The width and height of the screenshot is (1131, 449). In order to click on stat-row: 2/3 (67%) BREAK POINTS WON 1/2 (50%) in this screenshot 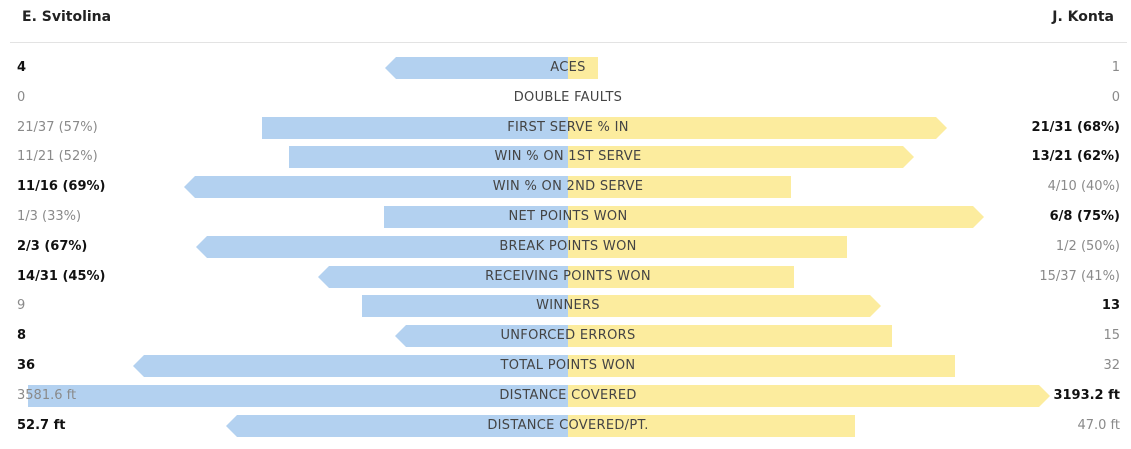, I will do `click(565, 247)`.